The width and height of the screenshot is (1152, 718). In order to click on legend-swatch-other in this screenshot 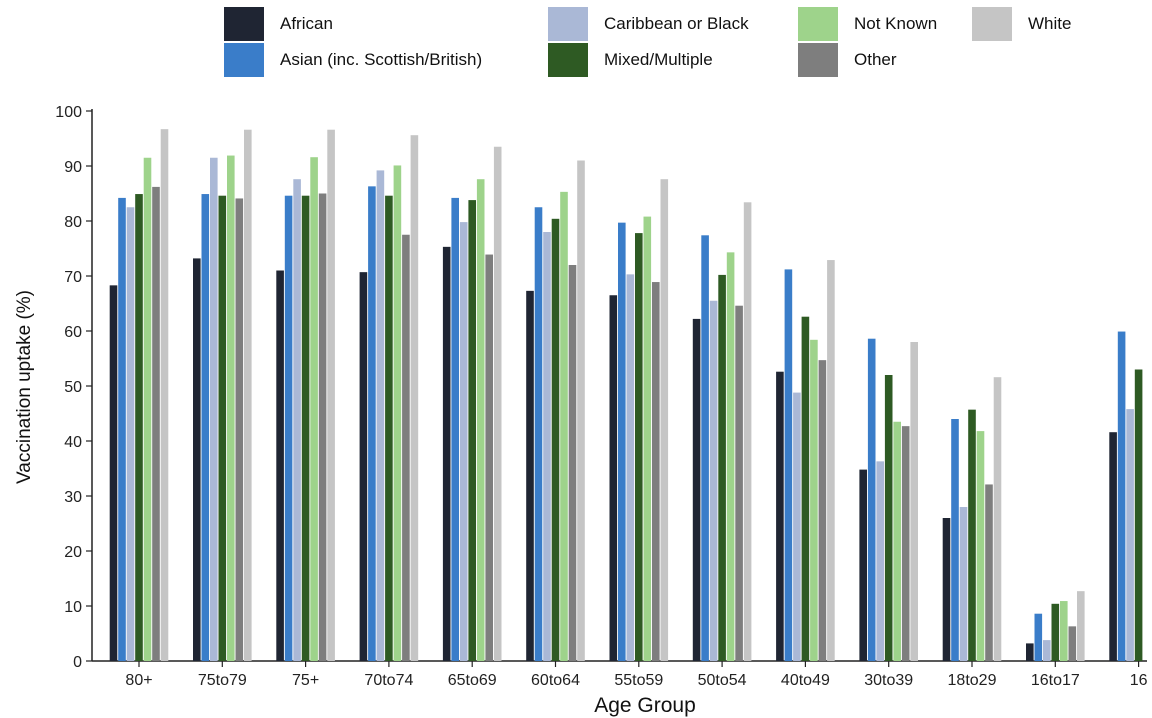, I will do `click(818, 60)`.